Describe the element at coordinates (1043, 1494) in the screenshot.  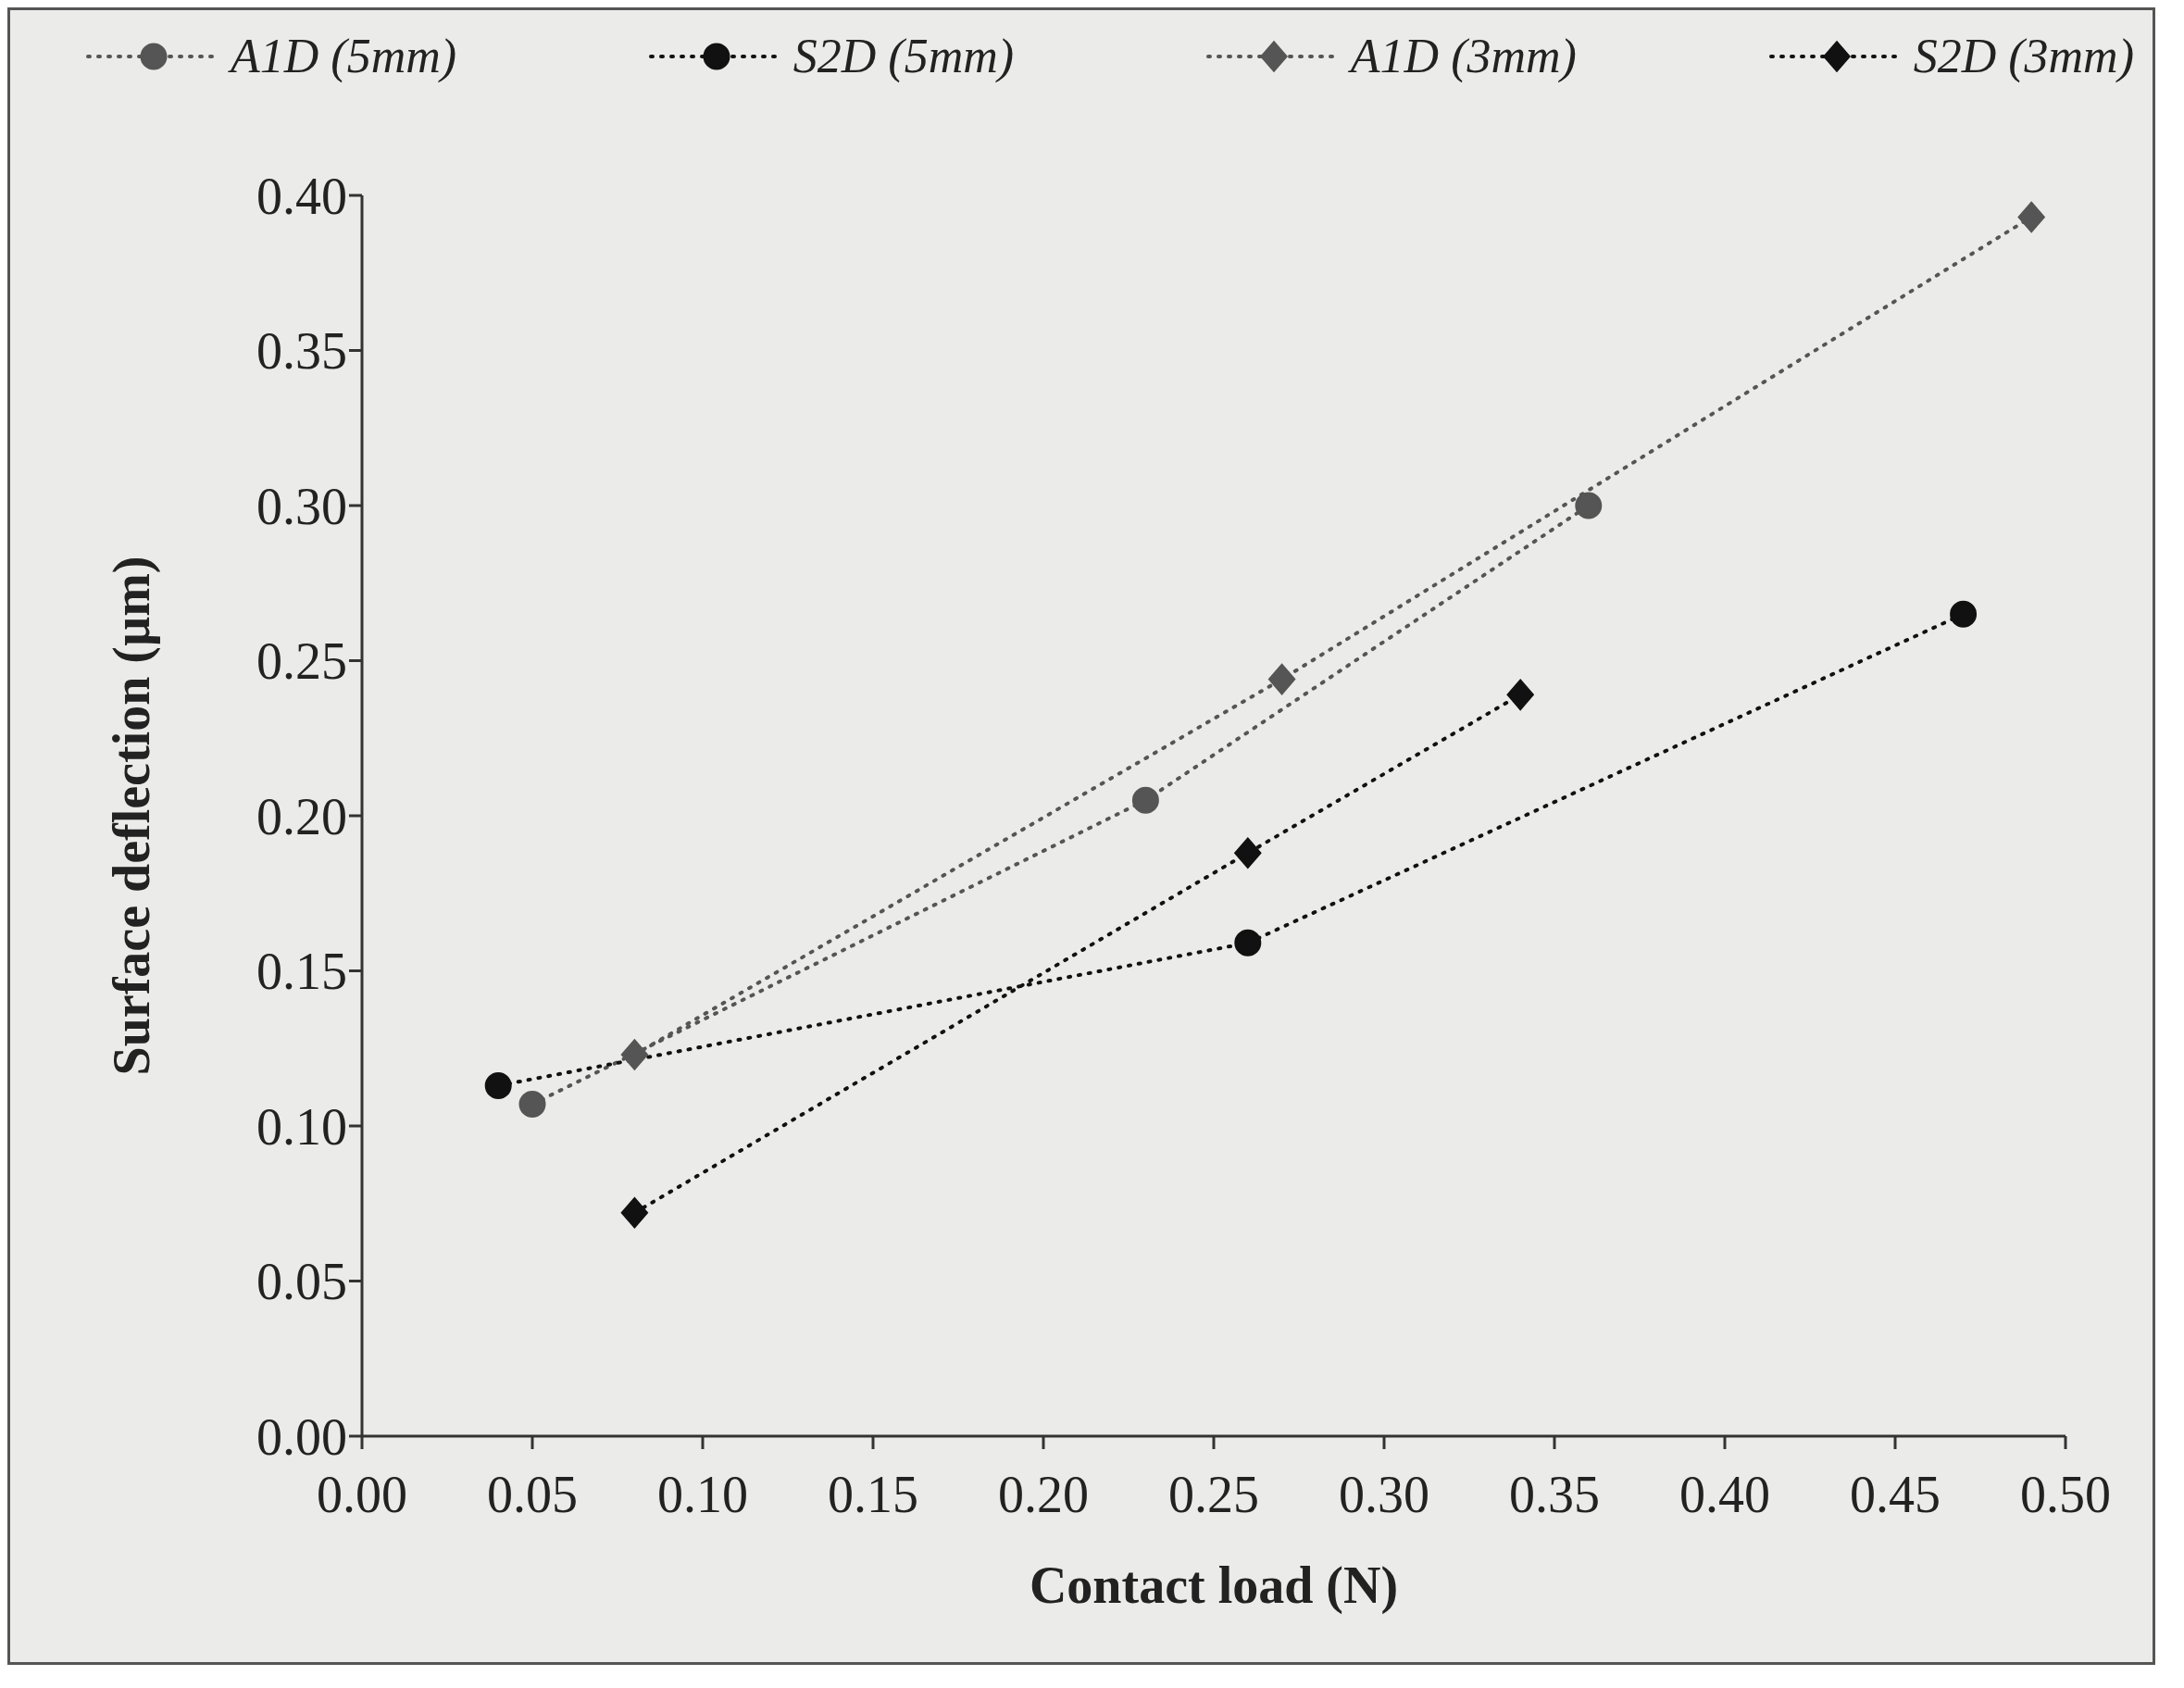
I see `x-tick-label: 0.20` at that location.